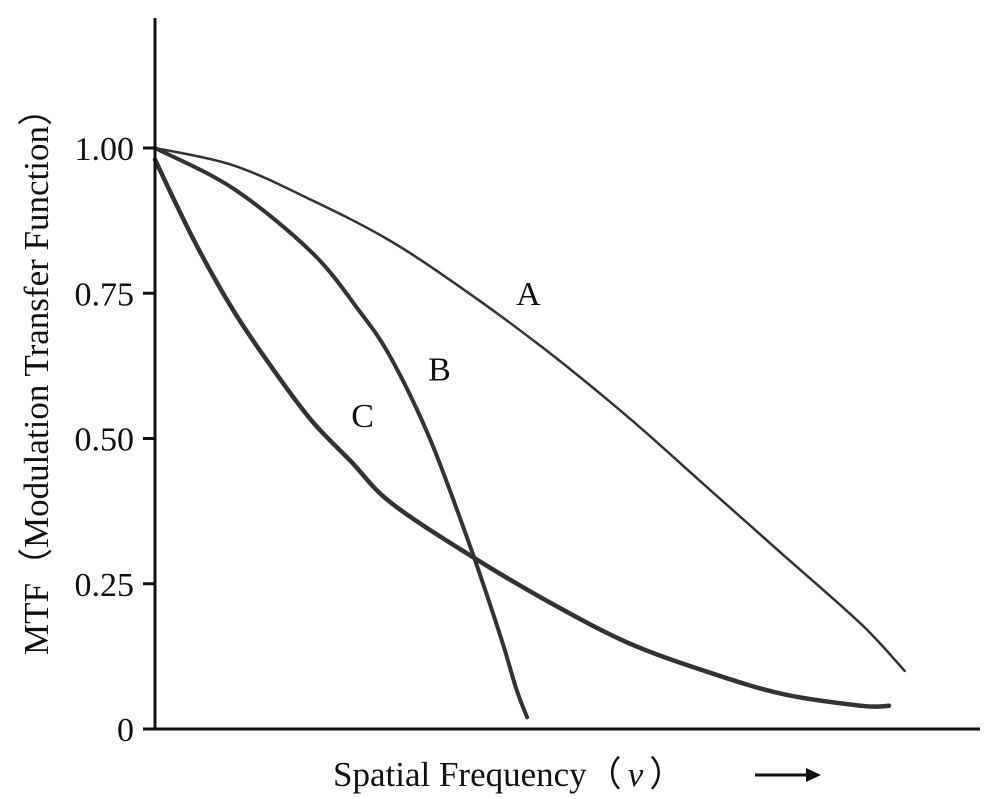 The height and width of the screenshot is (799, 989). What do you see at coordinates (105, 149) in the screenshot?
I see `y-tick-label: 1.00` at bounding box center [105, 149].